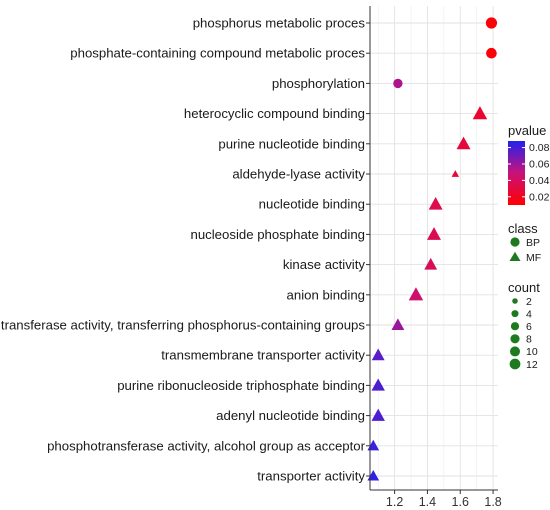 This screenshot has height=510, width=550. What do you see at coordinates (298, 174) in the screenshot?
I see `y-tick-label: aldehyde-lyase activity` at bounding box center [298, 174].